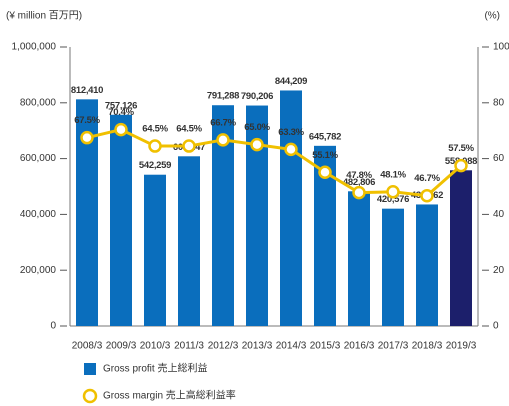 The width and height of the screenshot is (509, 406). I want to click on line-value-label: 46.7%, so click(427, 178).